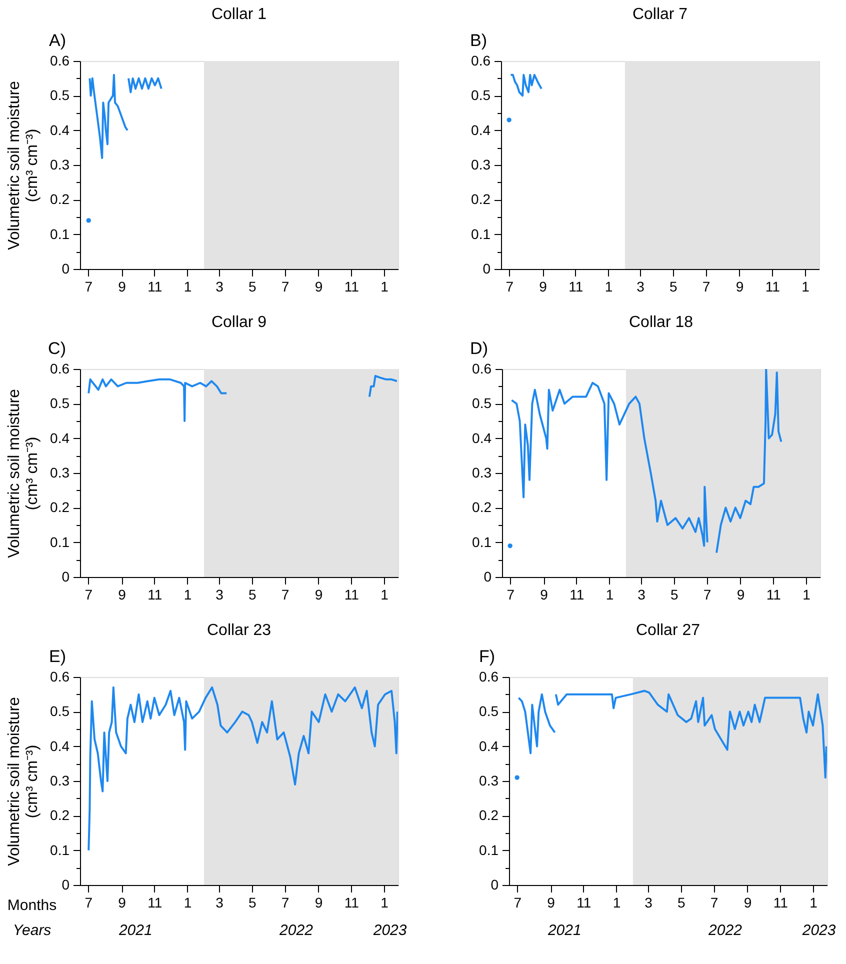 This screenshot has width=846, height=964. I want to click on text: B), so click(478, 40).